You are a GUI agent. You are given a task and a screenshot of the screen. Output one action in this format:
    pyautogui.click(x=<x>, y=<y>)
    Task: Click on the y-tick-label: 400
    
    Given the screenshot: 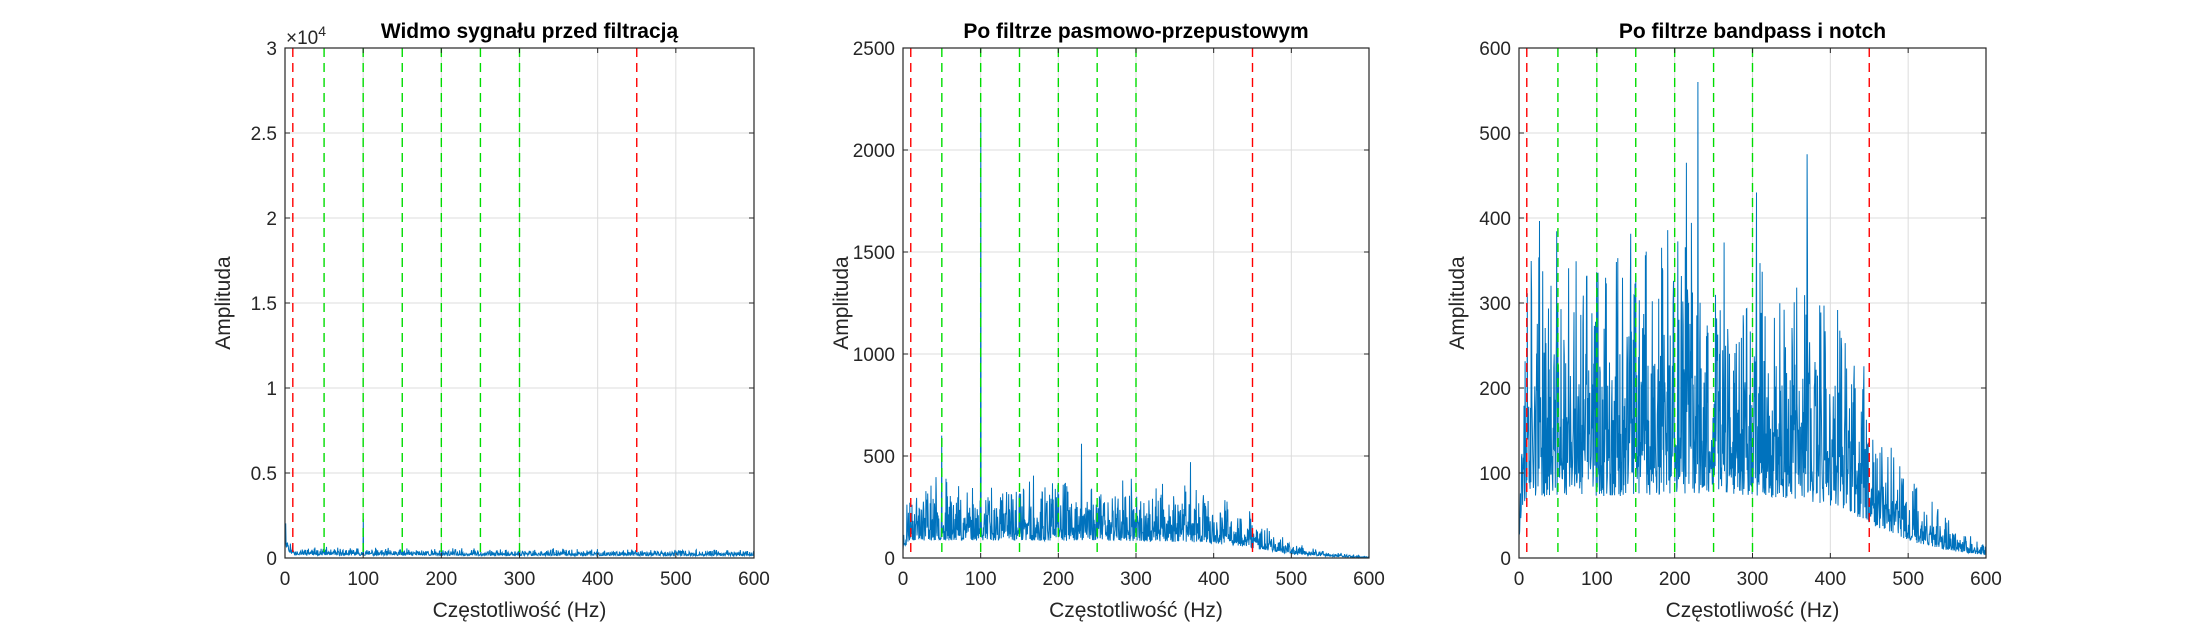 What is the action you would take?
    pyautogui.click(x=1495, y=219)
    